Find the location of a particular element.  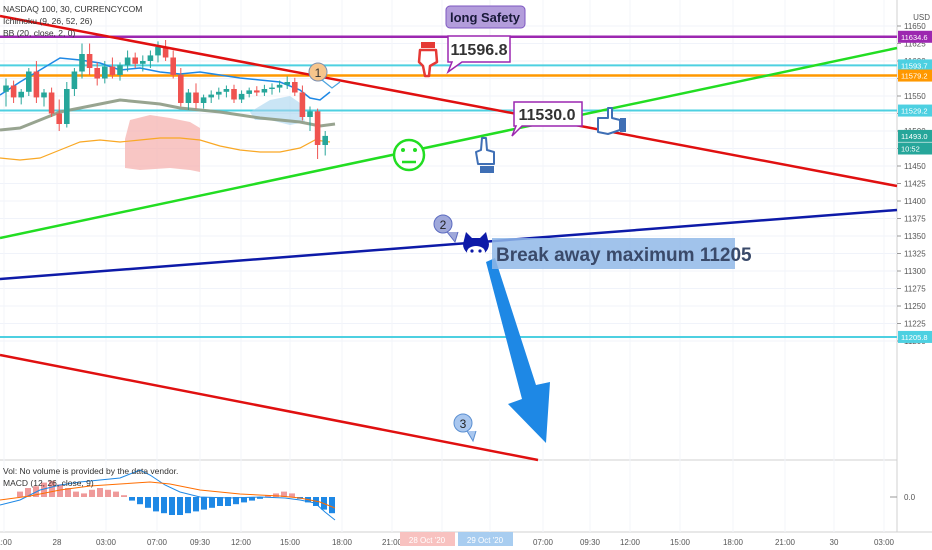

time-tag-2-bg is located at coordinates (485, 539).